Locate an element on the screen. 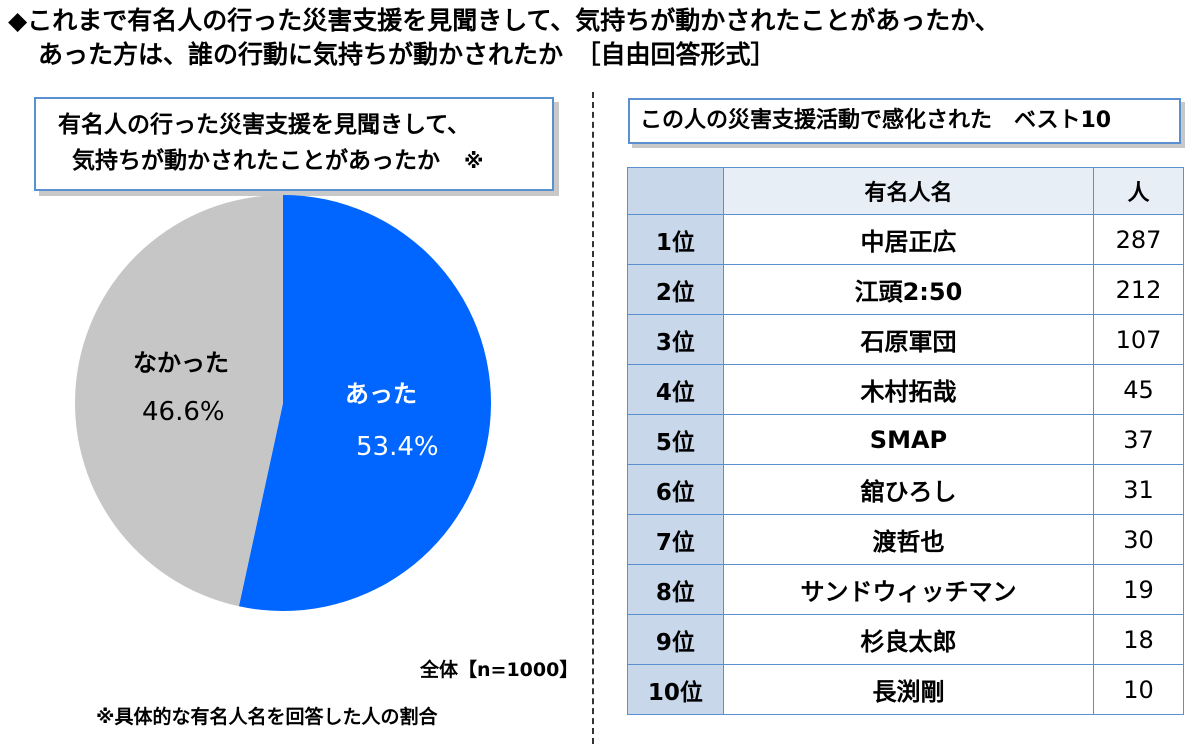 The width and height of the screenshot is (1200, 754). name-cell: 杉良太郎 is located at coordinates (908, 639).